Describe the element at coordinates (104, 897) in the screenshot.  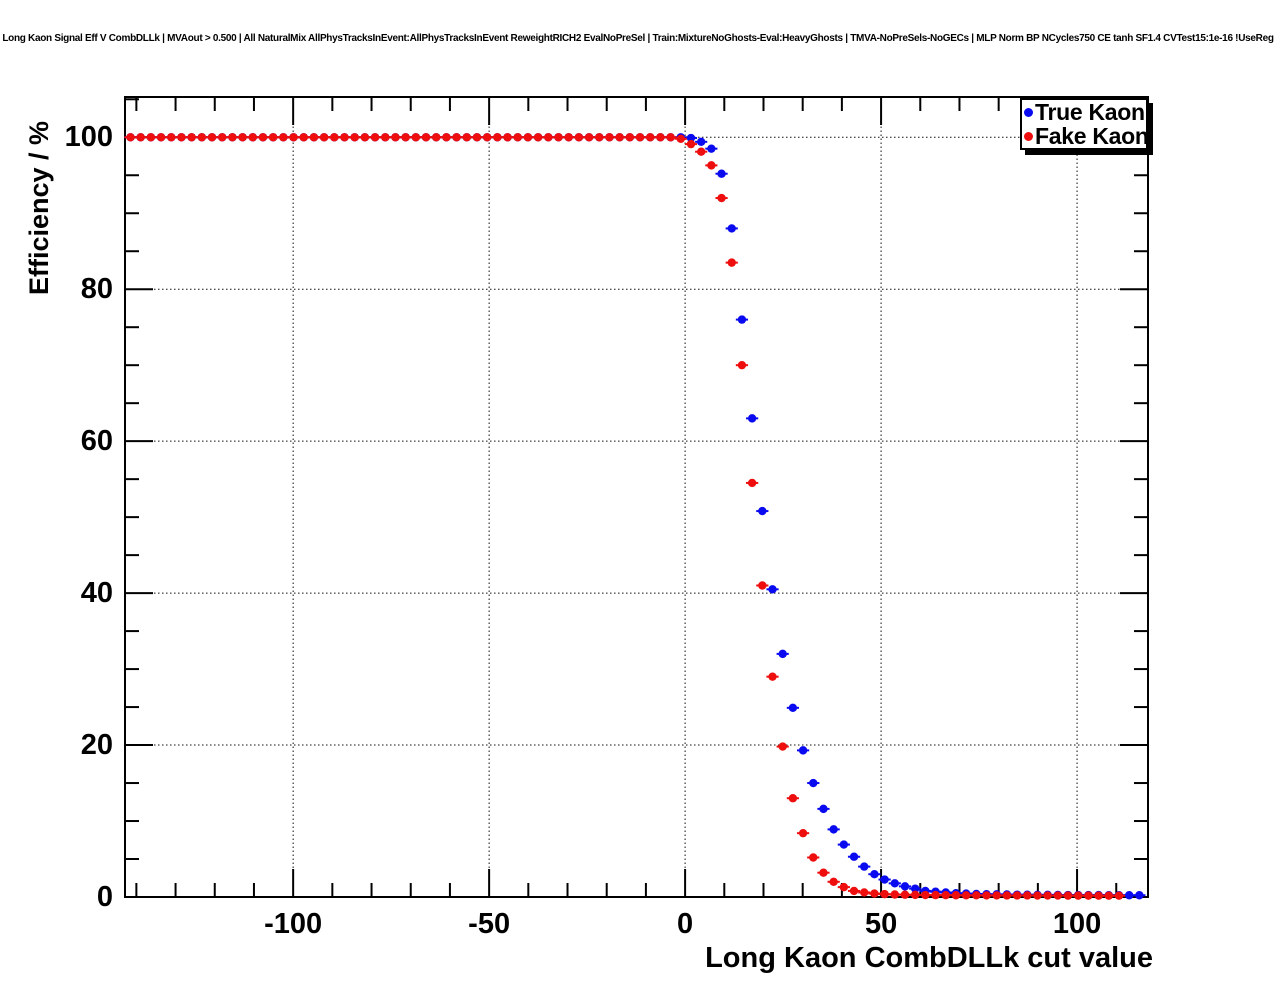
I see `y-tick-label: 0` at that location.